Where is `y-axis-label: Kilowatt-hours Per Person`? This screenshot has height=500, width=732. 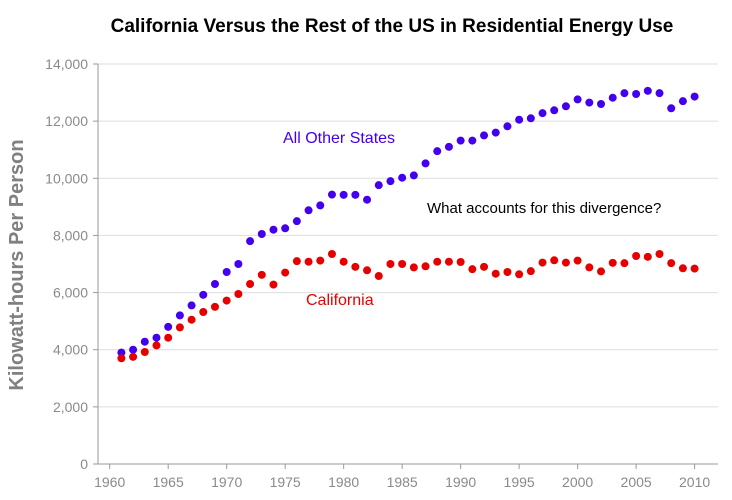 y-axis-label: Kilowatt-hours Per Person is located at coordinates (17, 264).